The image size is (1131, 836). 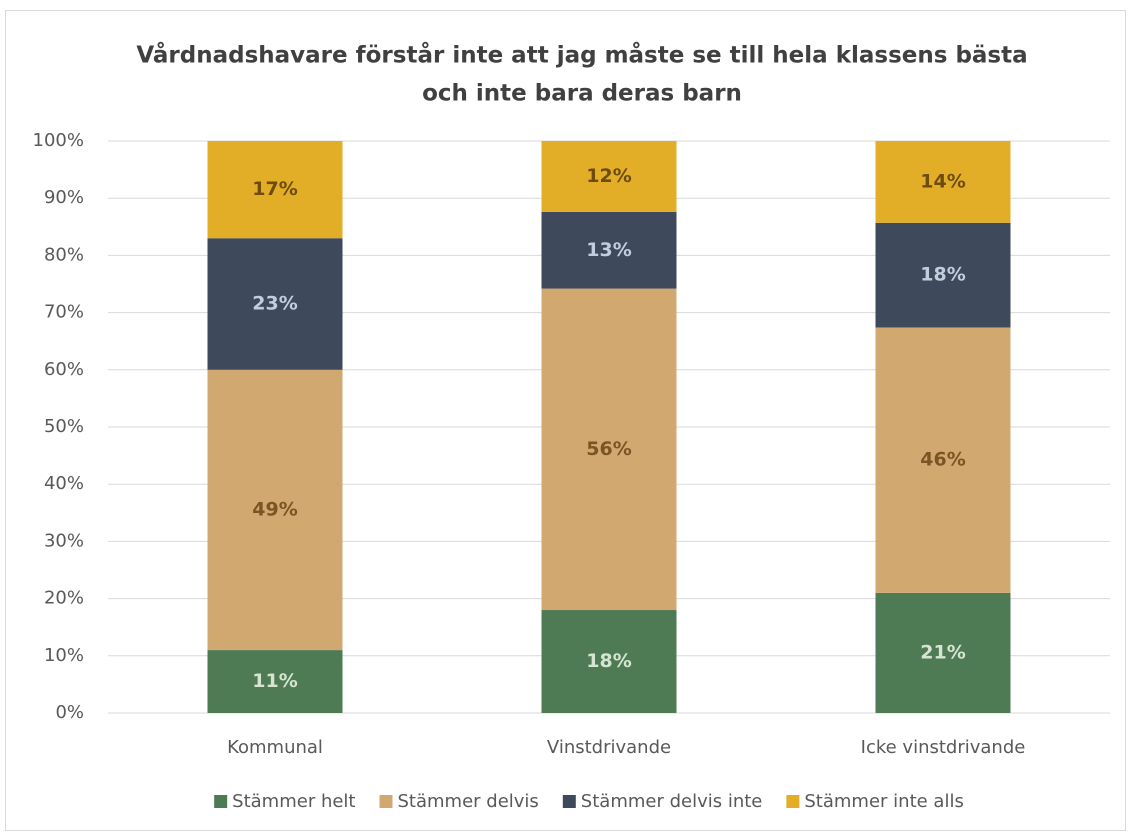 I want to click on x-tick-label: Vinstdrivande, so click(x=609, y=747).